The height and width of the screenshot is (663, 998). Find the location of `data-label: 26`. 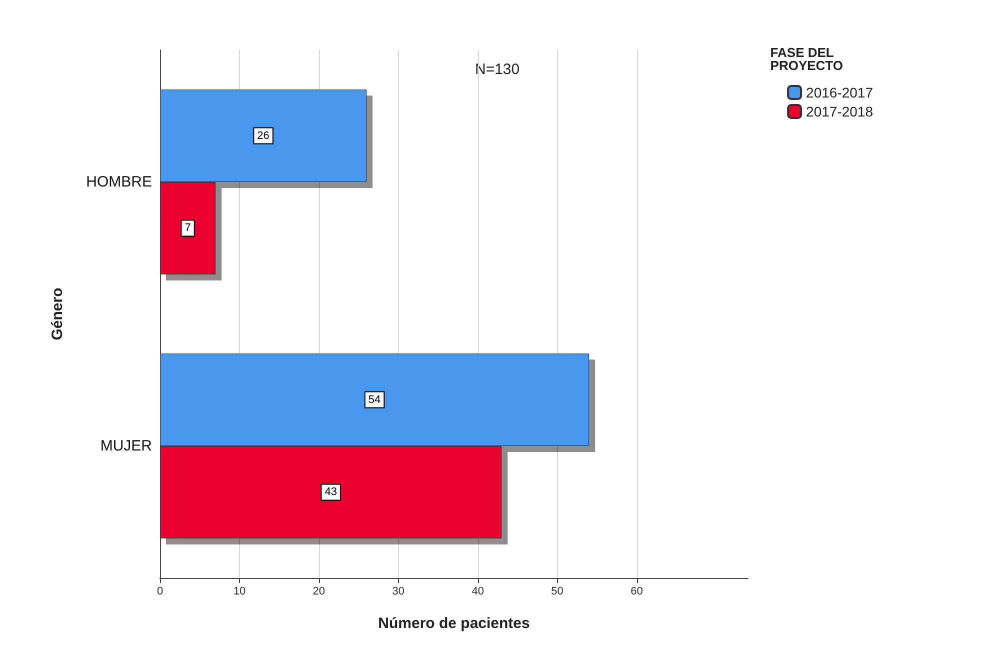

data-label: 26 is located at coordinates (263, 136).